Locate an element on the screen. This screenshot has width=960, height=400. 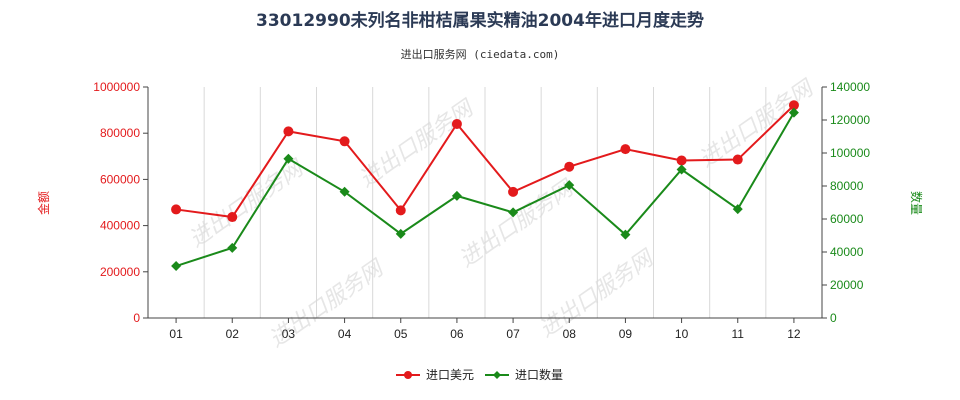
x-tick-label: 11 is located at coordinates (738, 334).